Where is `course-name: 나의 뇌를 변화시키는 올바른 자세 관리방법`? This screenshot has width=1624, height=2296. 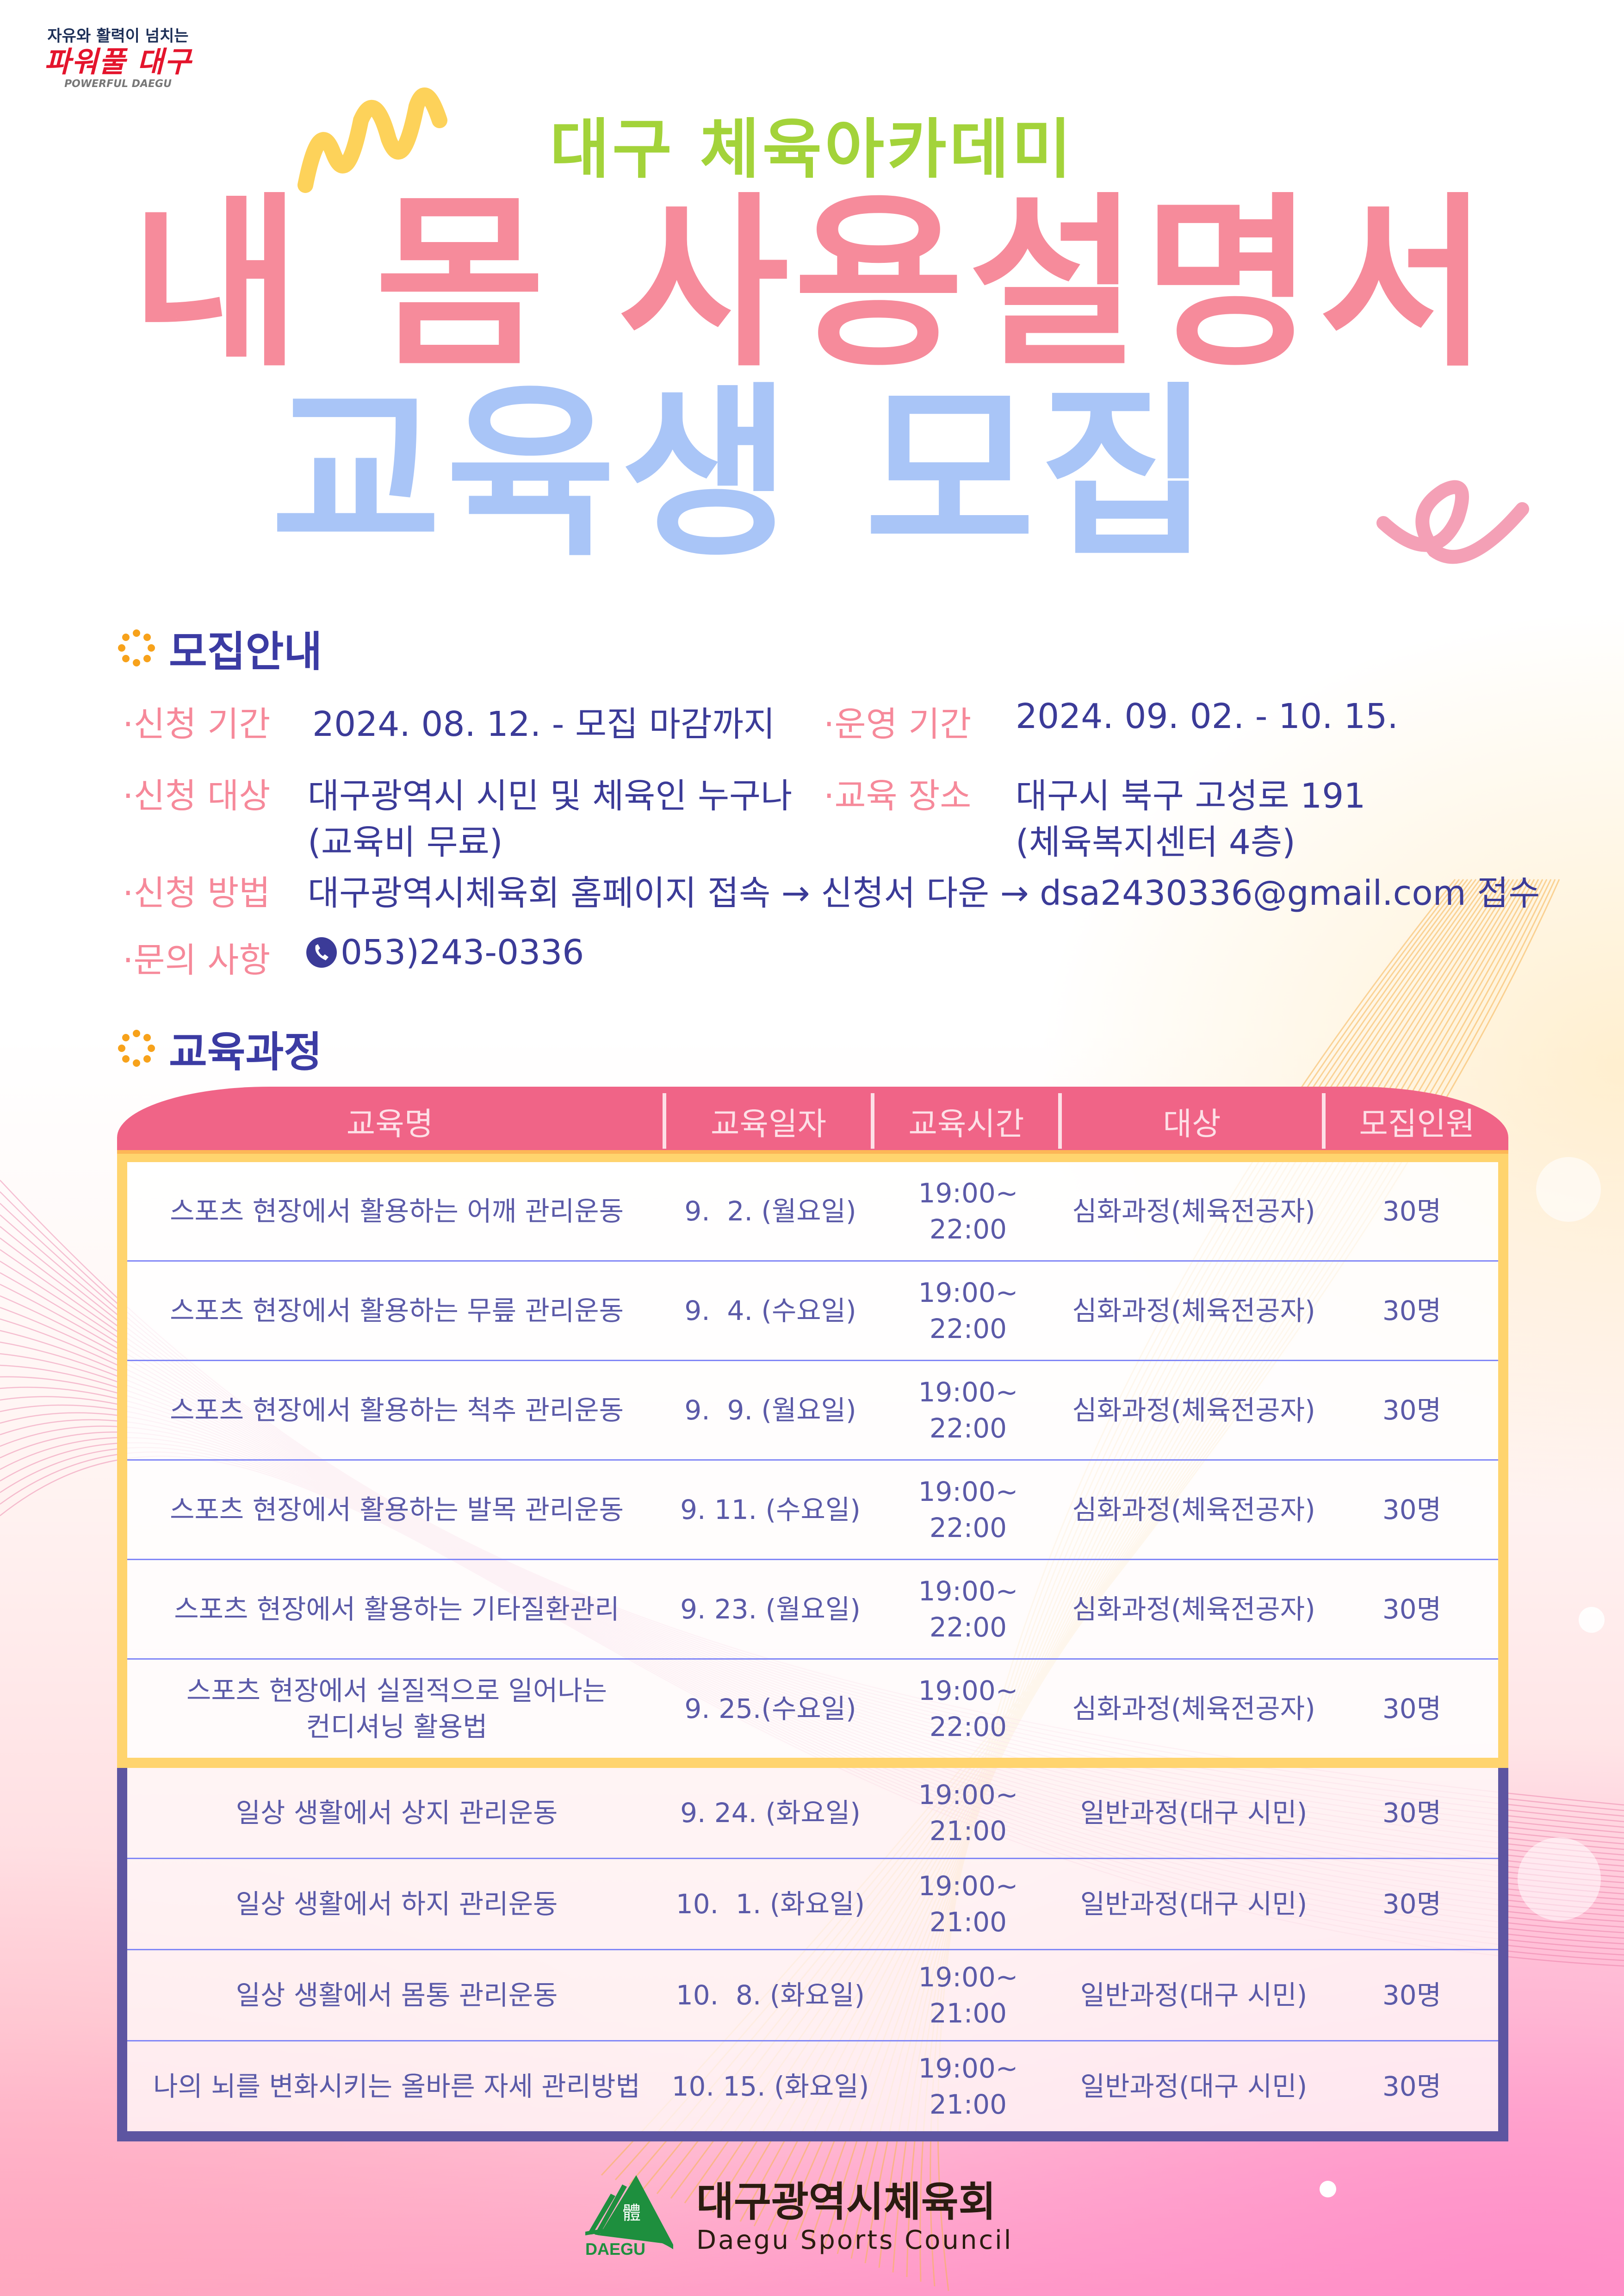
course-name: 나의 뇌를 변화시키는 올바른 자세 관리방법 is located at coordinates (396, 2086).